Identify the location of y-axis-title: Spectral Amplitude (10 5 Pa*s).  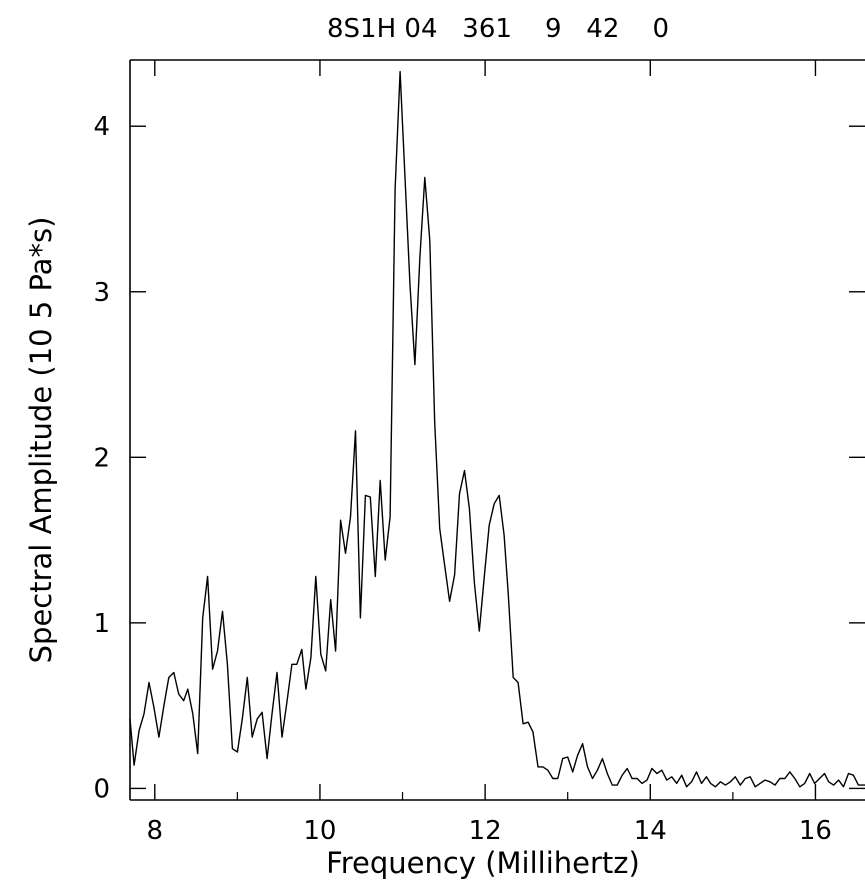
(41, 440).